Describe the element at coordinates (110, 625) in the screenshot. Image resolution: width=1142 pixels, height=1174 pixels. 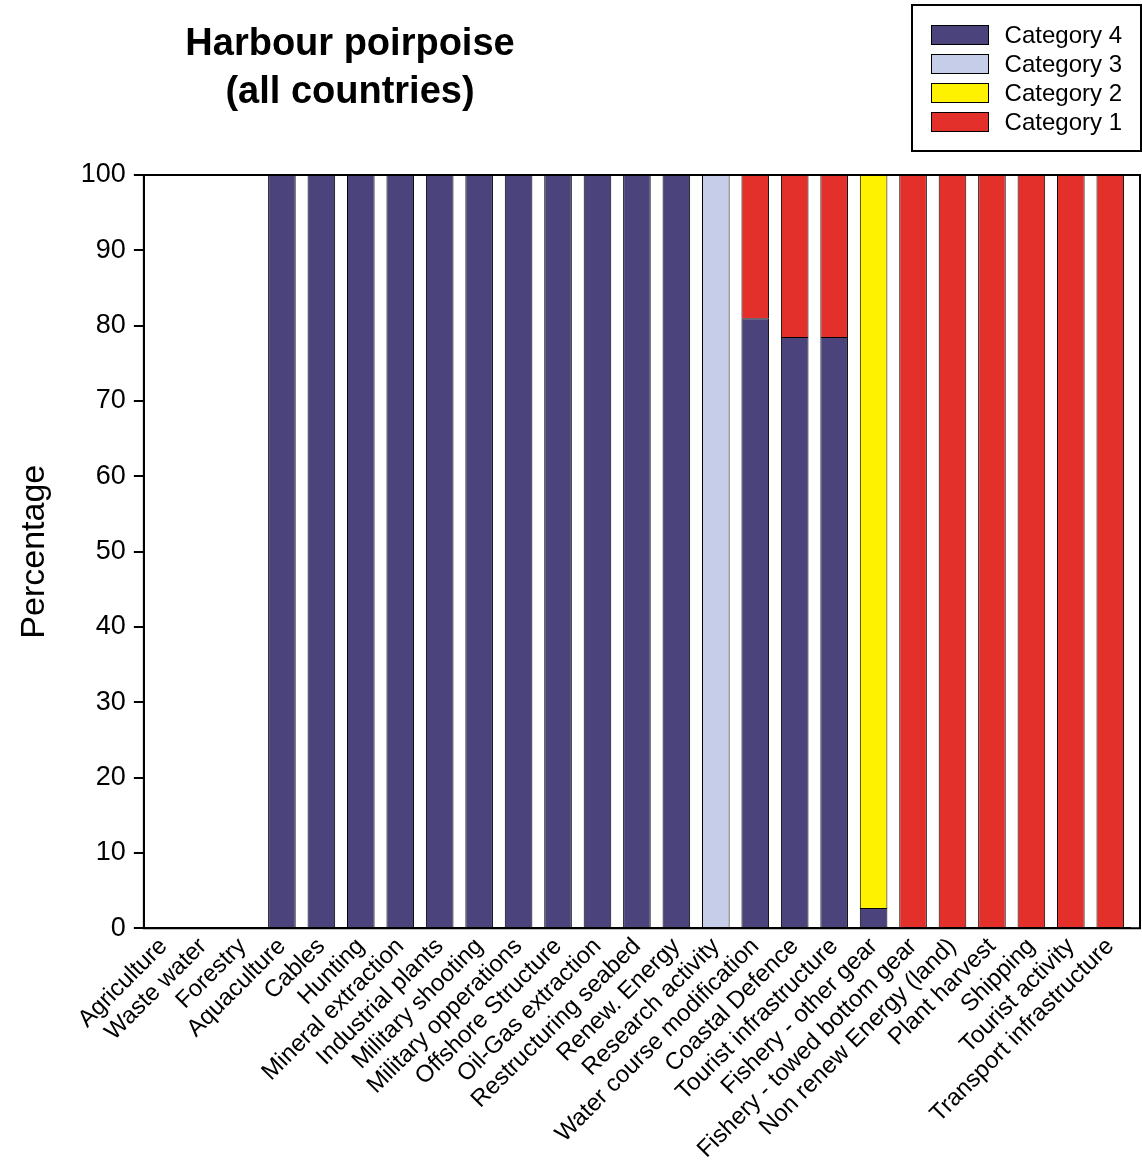
I see `y-tick-label: 40` at that location.